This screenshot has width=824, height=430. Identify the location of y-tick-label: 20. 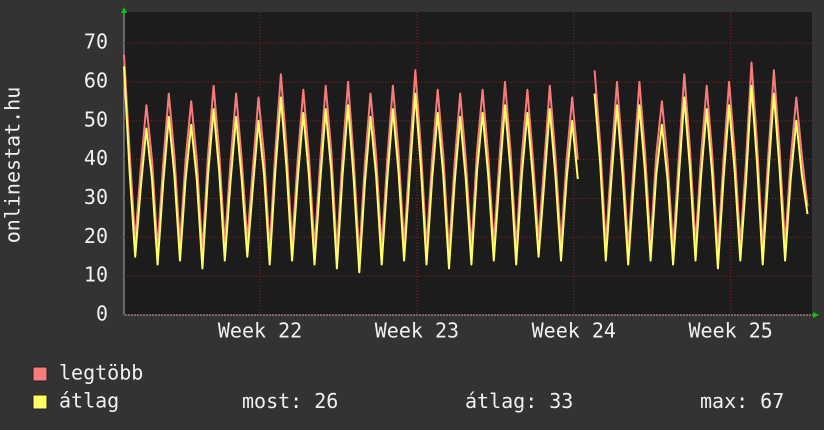
(96, 236).